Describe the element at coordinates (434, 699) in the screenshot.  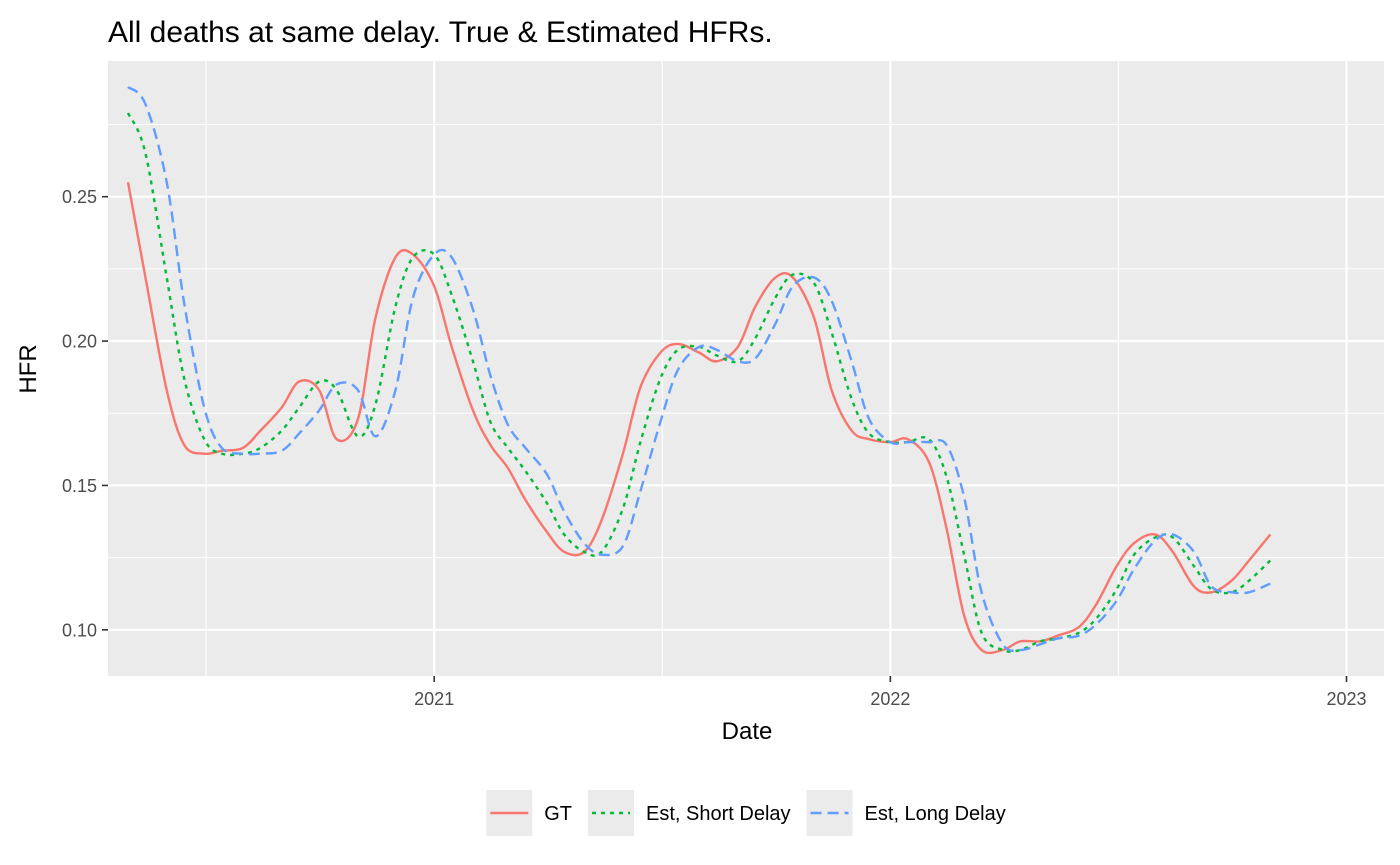
I see `x-tick-label: 2021` at that location.